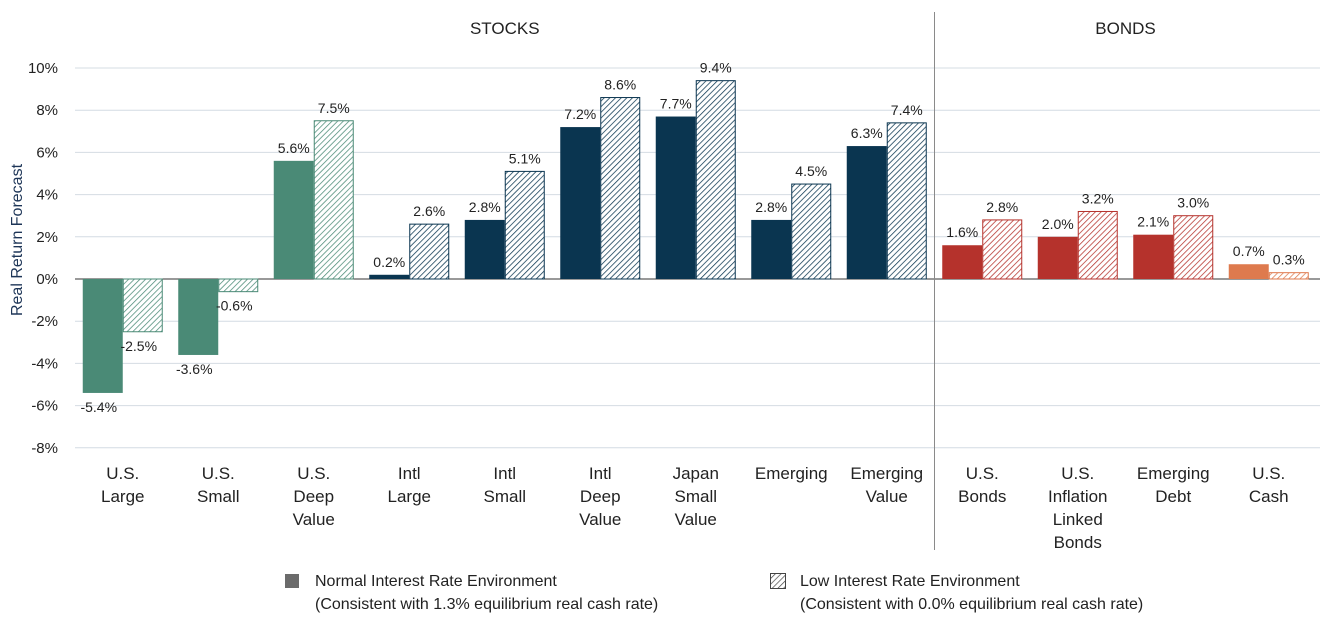 This screenshot has width=1332, height=628. I want to click on y-tick-label: -2%, so click(44, 321).